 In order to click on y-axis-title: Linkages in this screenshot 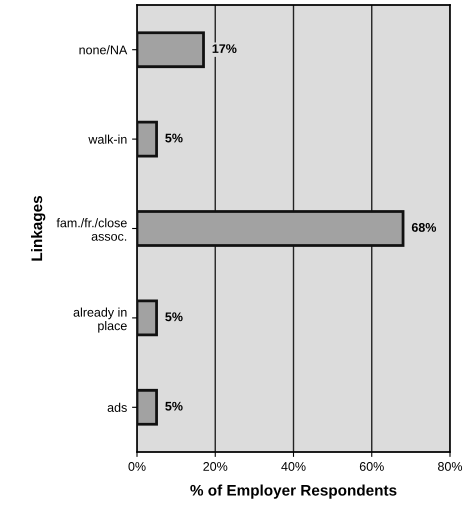, I will do `click(38, 228)`.